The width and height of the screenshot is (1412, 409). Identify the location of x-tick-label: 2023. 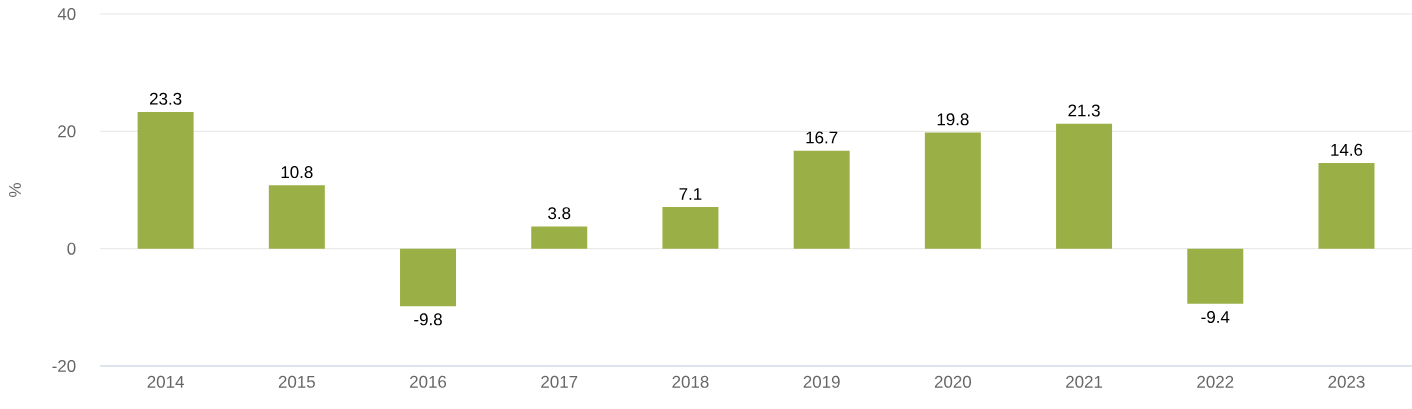
(1346, 381).